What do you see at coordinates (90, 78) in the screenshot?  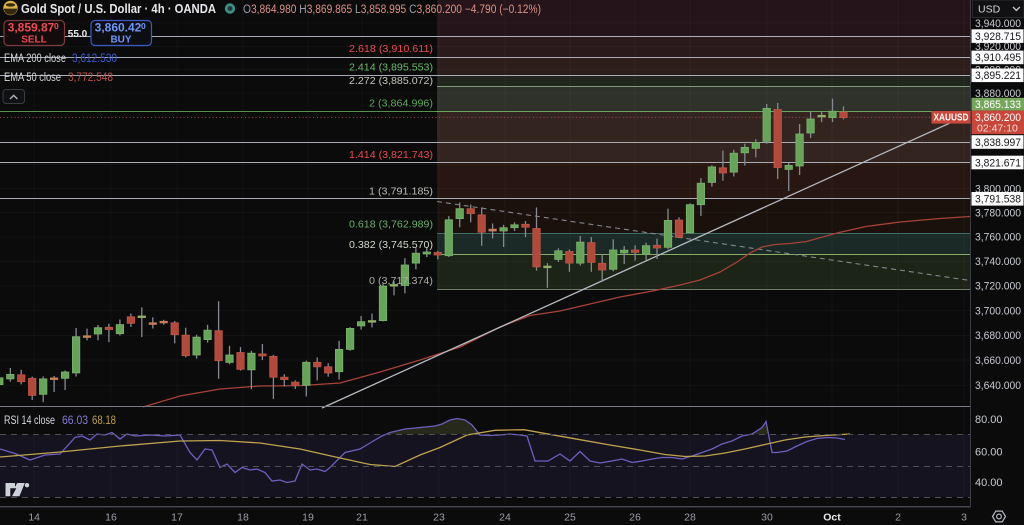 I see `svg-text: 3,772.548` at bounding box center [90, 78].